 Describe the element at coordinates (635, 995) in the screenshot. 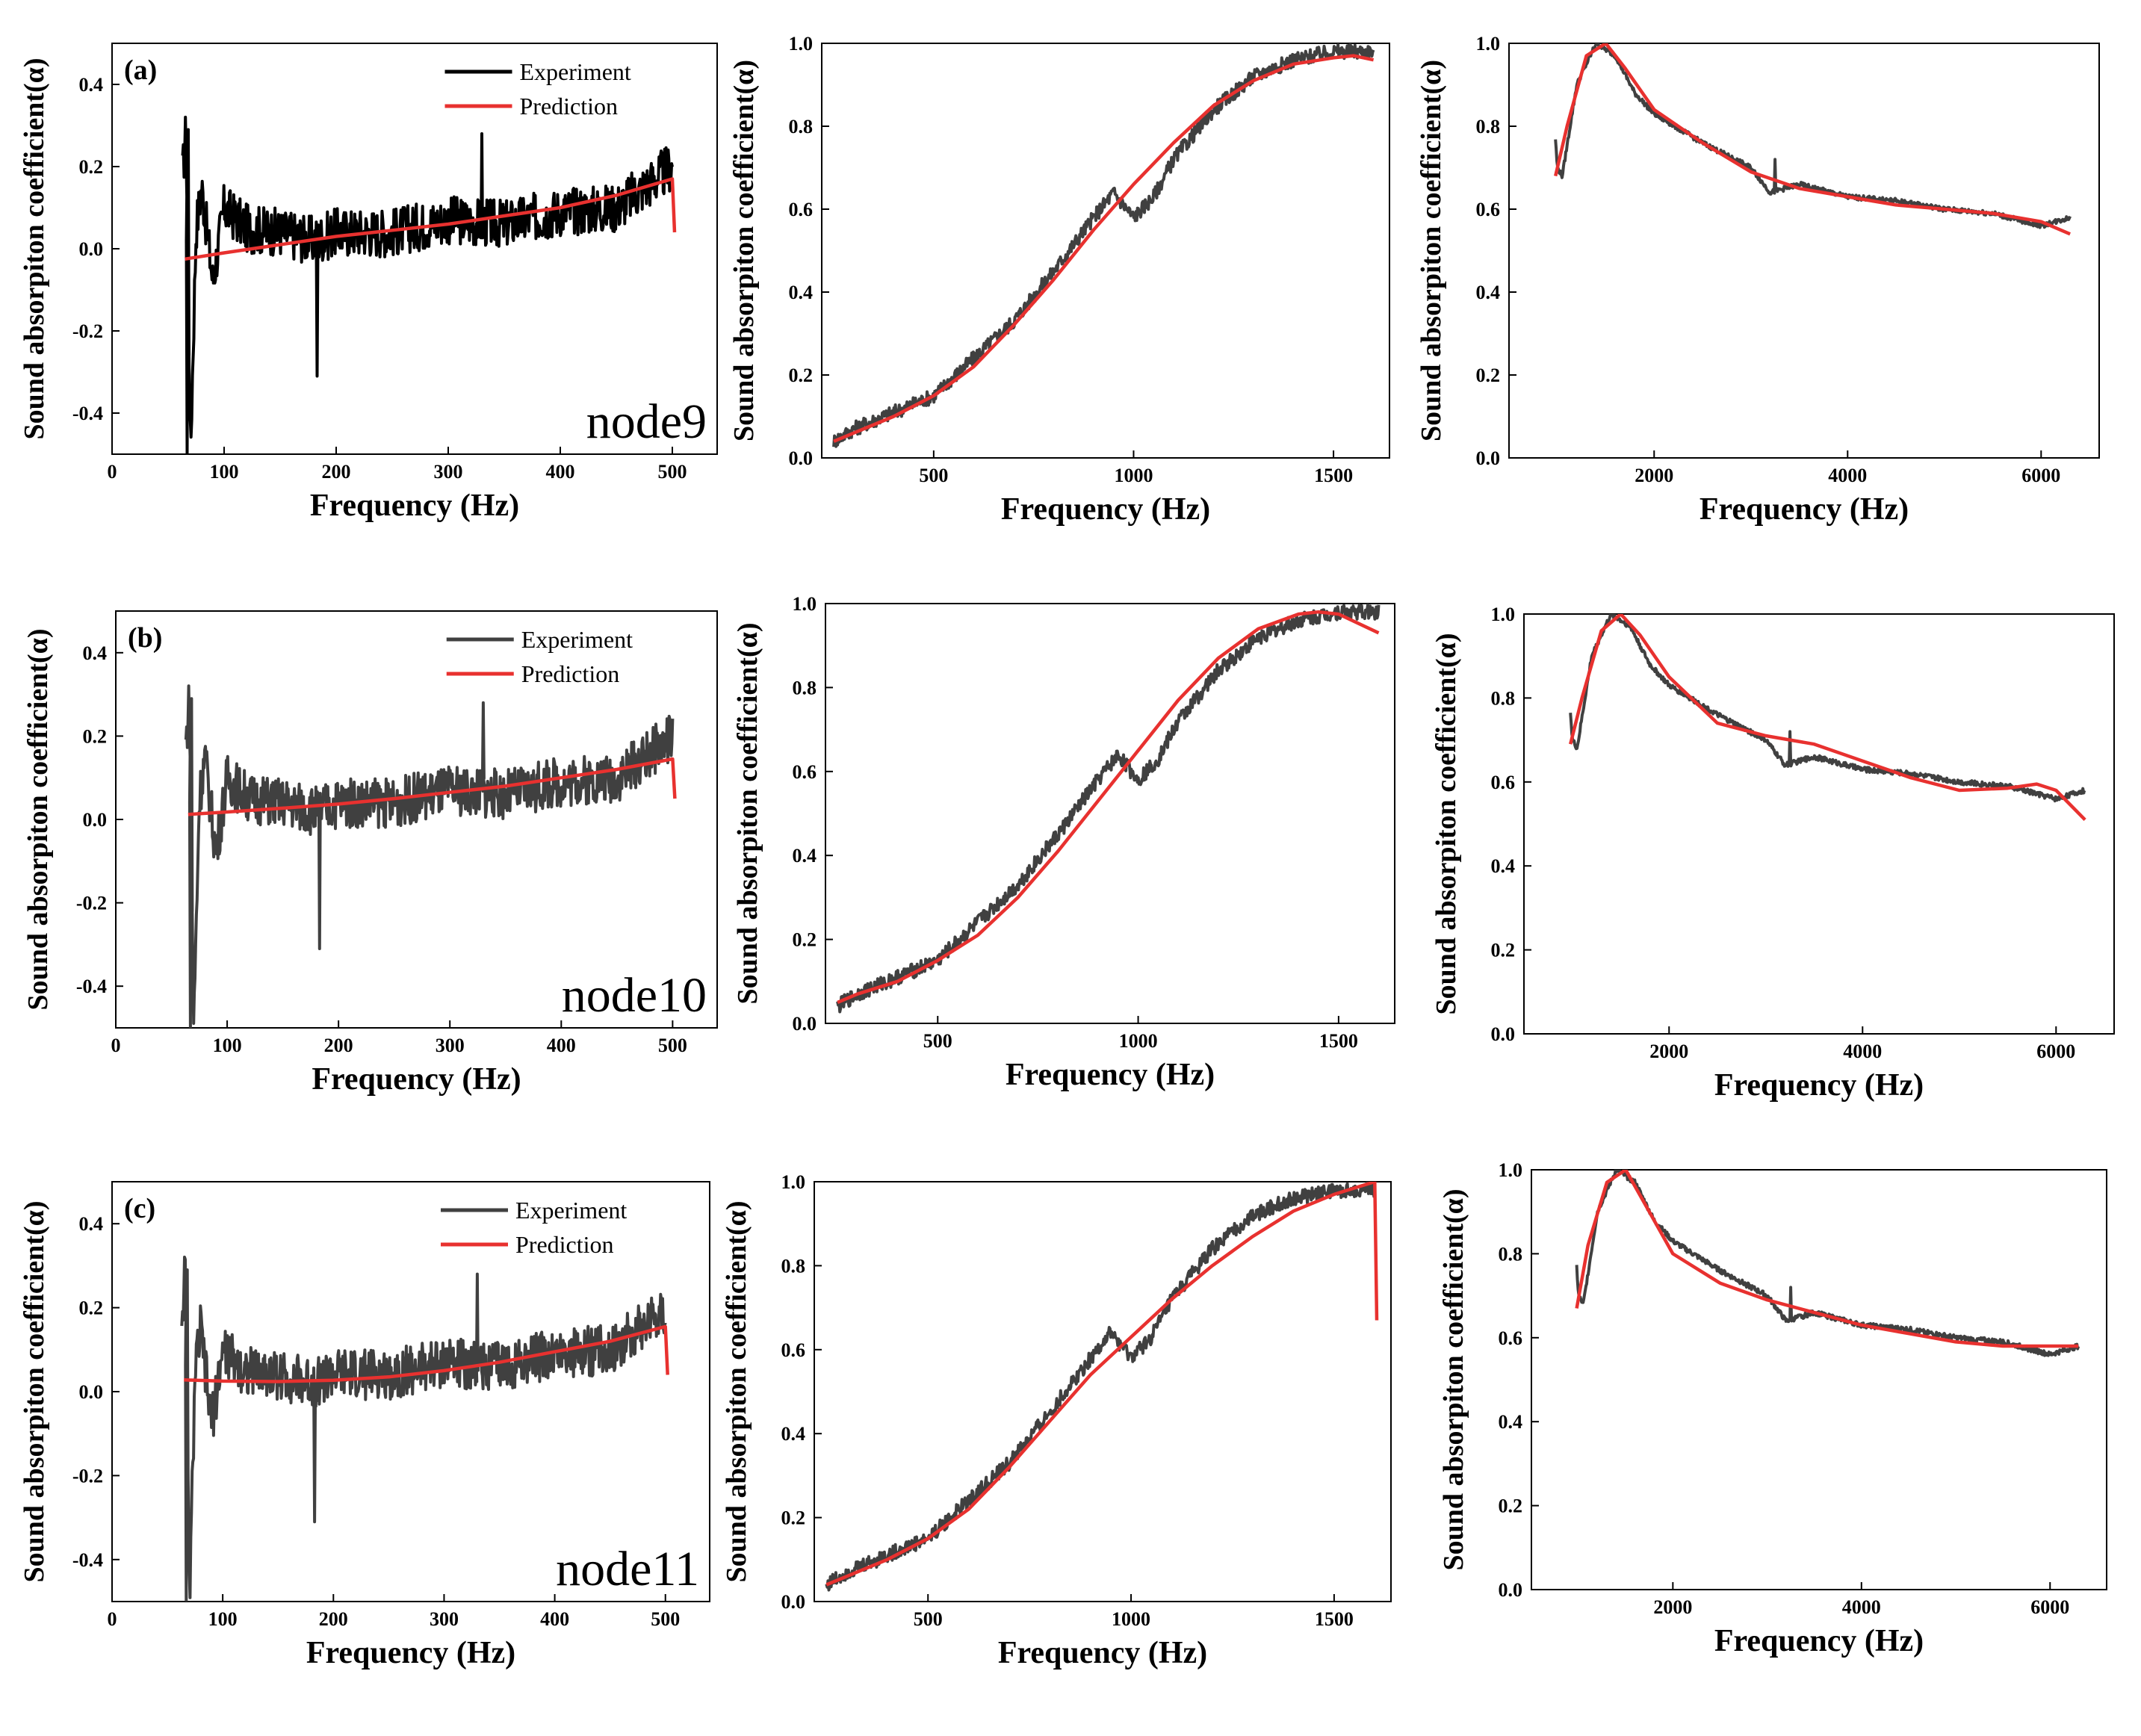

I see `node-annotation: node10` at that location.